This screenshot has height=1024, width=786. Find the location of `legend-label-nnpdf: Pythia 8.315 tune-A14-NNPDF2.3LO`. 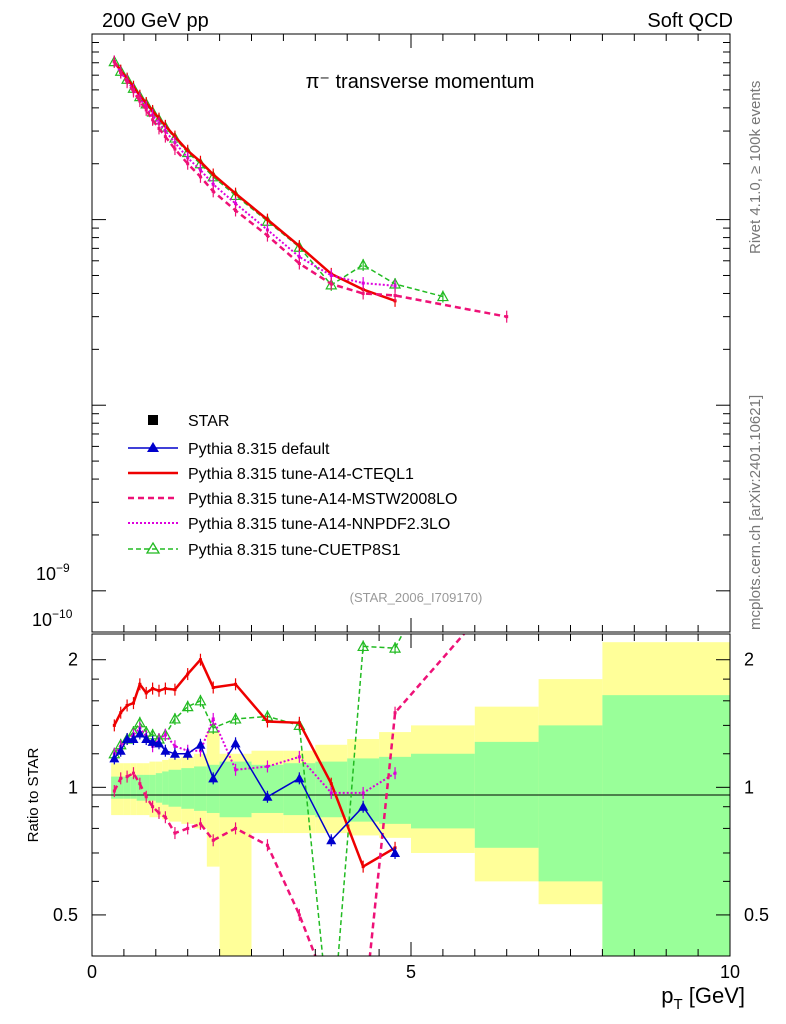

legend-label-nnpdf: Pythia 8.315 tune-A14-NNPDF2.3LO is located at coordinates (319, 524).